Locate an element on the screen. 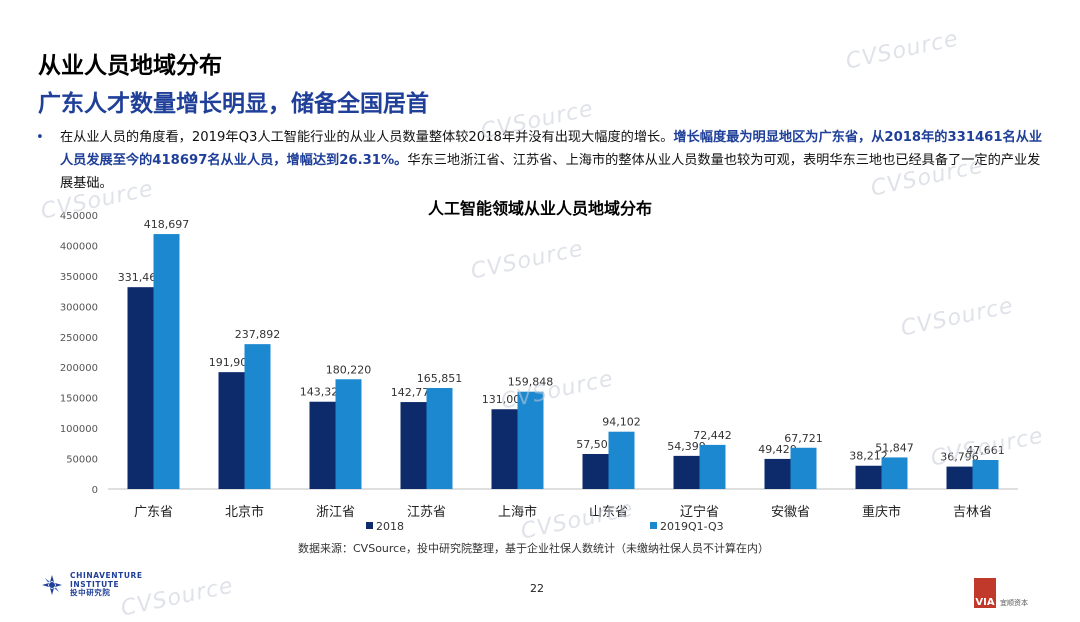 The image size is (1080, 622). legend-label: 2019Q1-Q3 is located at coordinates (692, 526).